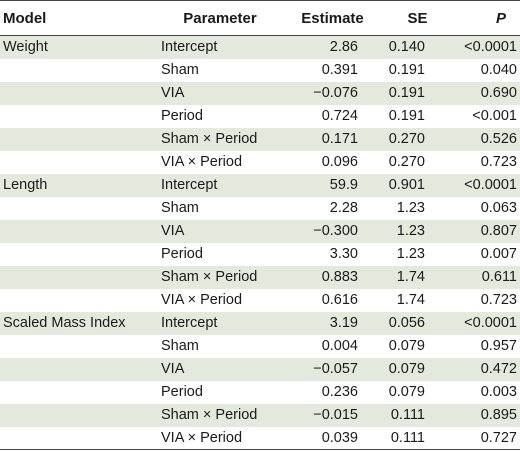  What do you see at coordinates (260, 70) in the screenshot?
I see `table-row: Sham 0.391 0.191 0.040` at bounding box center [260, 70].